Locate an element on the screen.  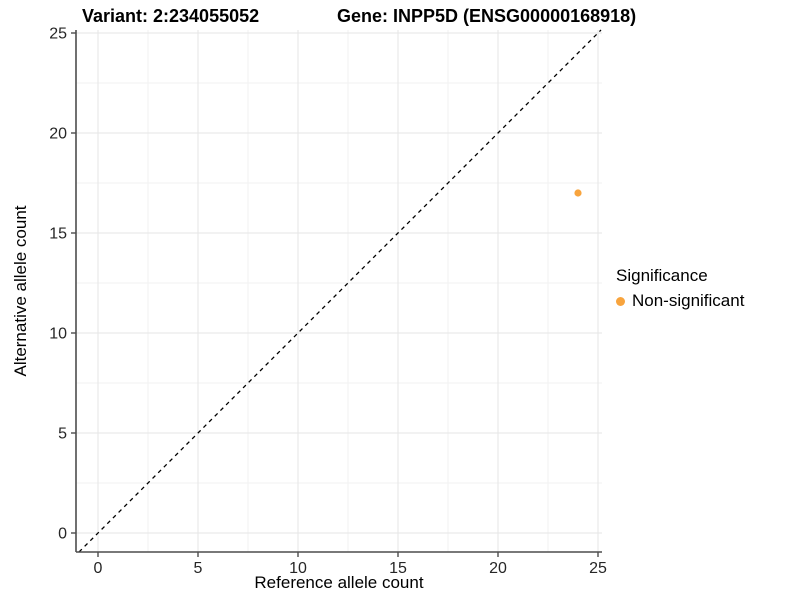
x-tick-label: 25 is located at coordinates (598, 568).